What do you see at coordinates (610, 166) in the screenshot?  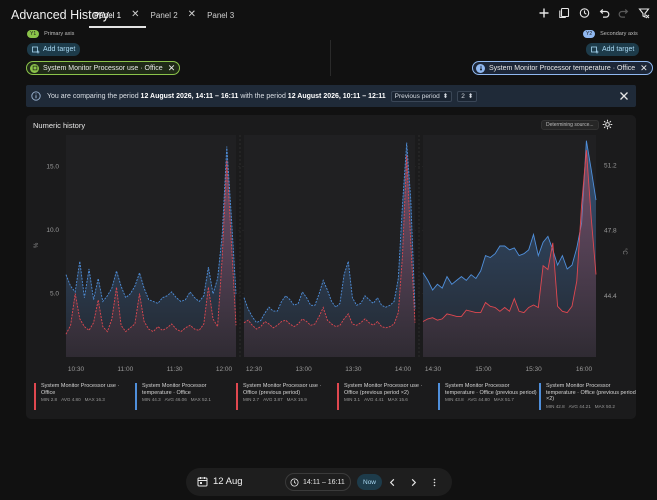 I see `y-tick-label-right: 51.2` at bounding box center [610, 166].